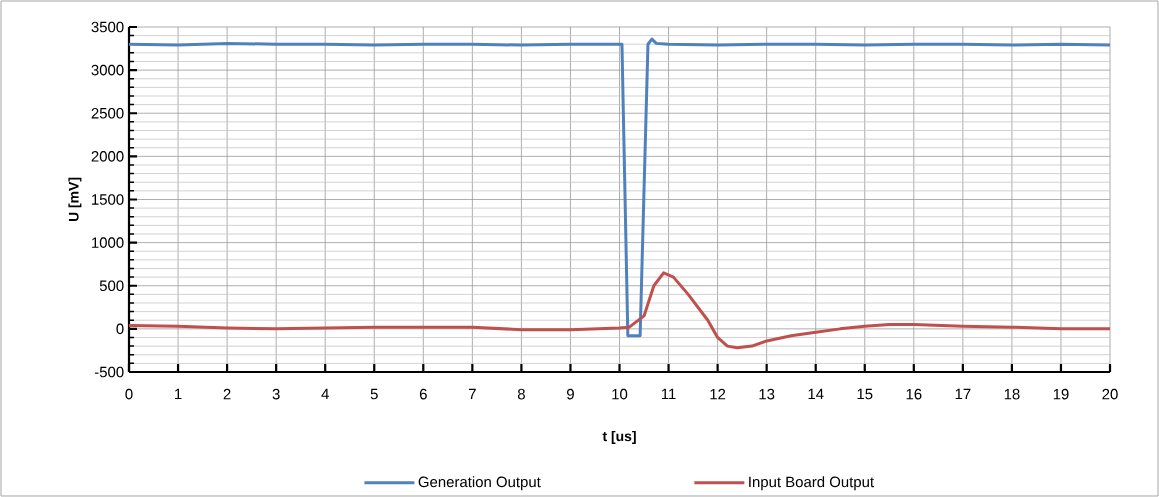 The image size is (1159, 497). I want to click on x-tick-label: 4, so click(325, 394).